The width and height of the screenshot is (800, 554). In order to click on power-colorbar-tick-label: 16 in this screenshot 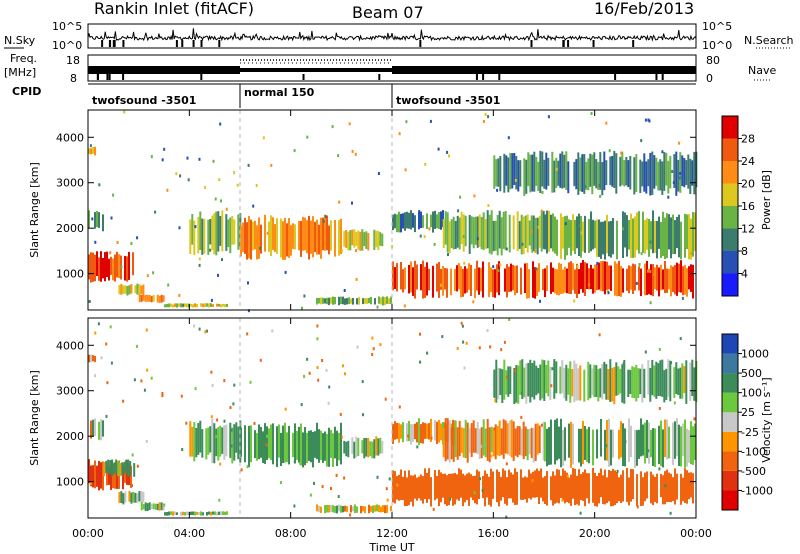, I will do `click(748, 206)`.